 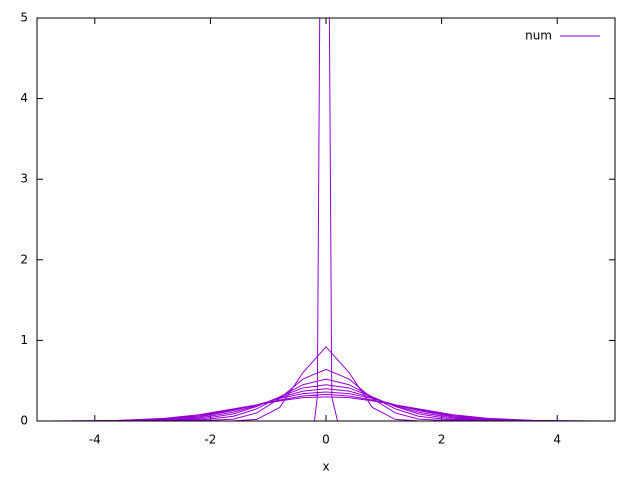 What do you see at coordinates (24, 179) in the screenshot?
I see `y-tick-label: 3` at bounding box center [24, 179].